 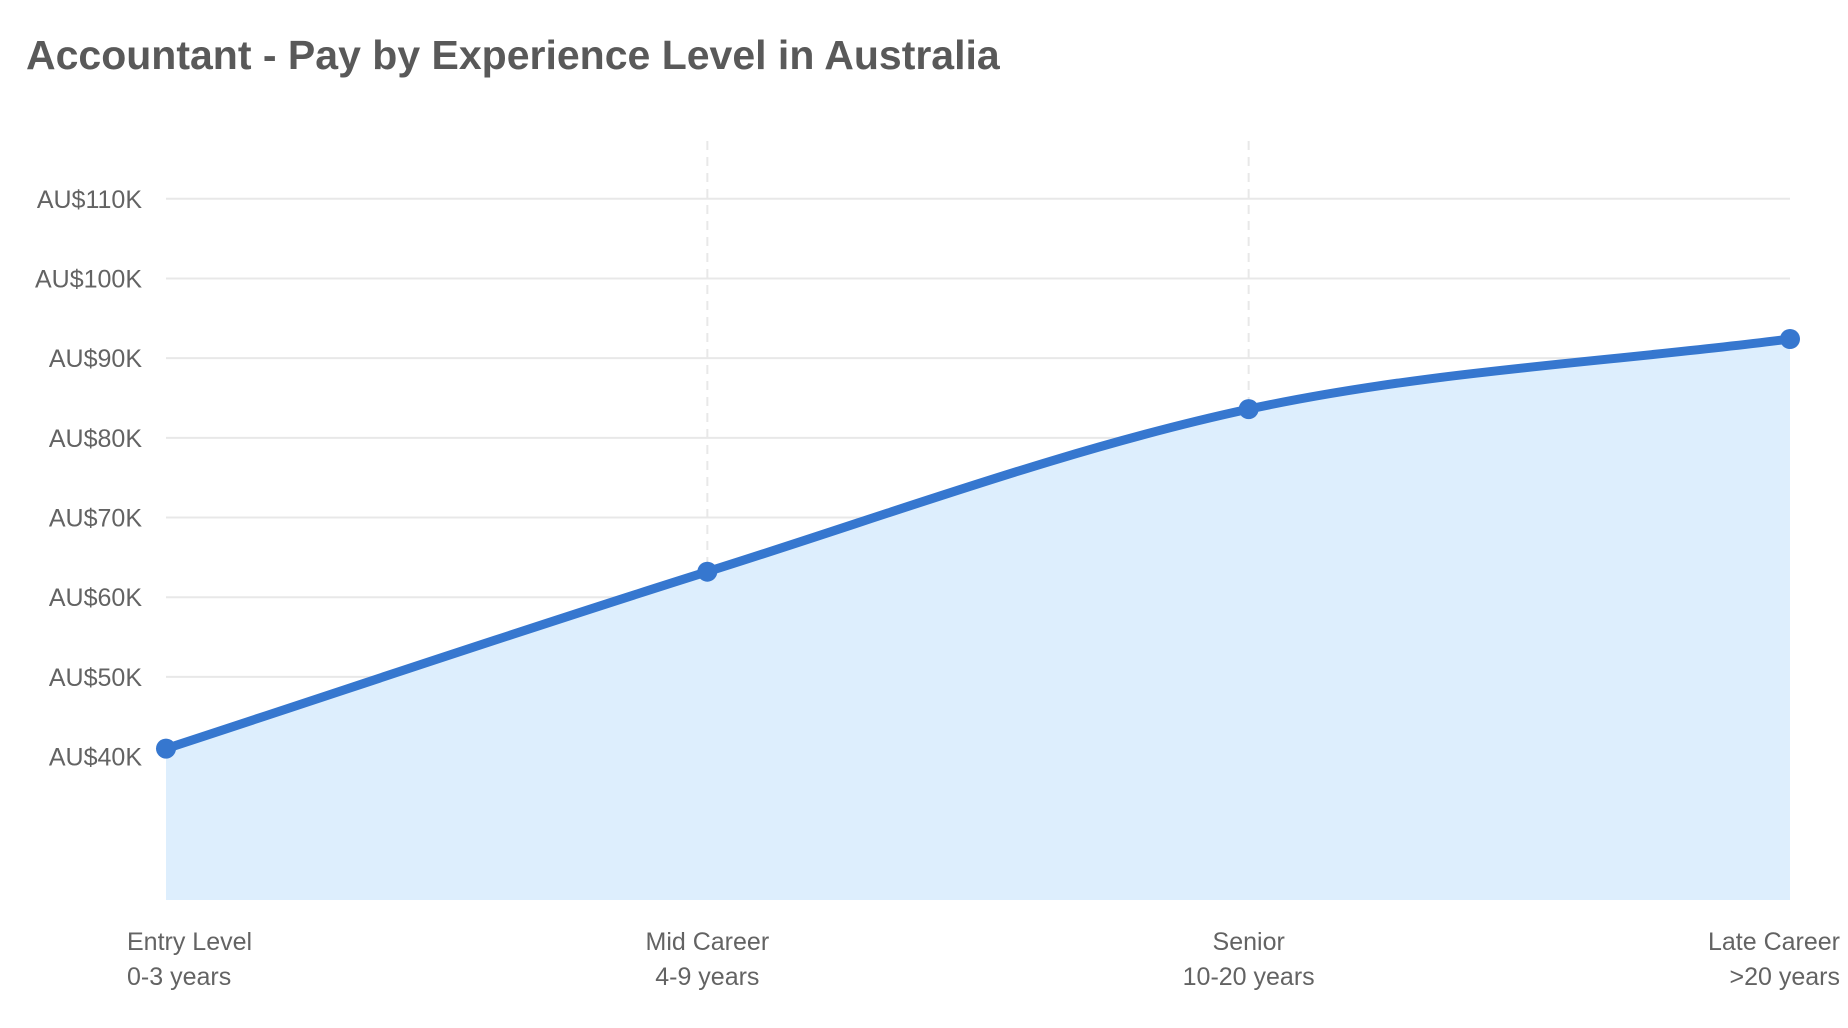 I want to click on y-tick-label: AU$40K, so click(x=95, y=758).